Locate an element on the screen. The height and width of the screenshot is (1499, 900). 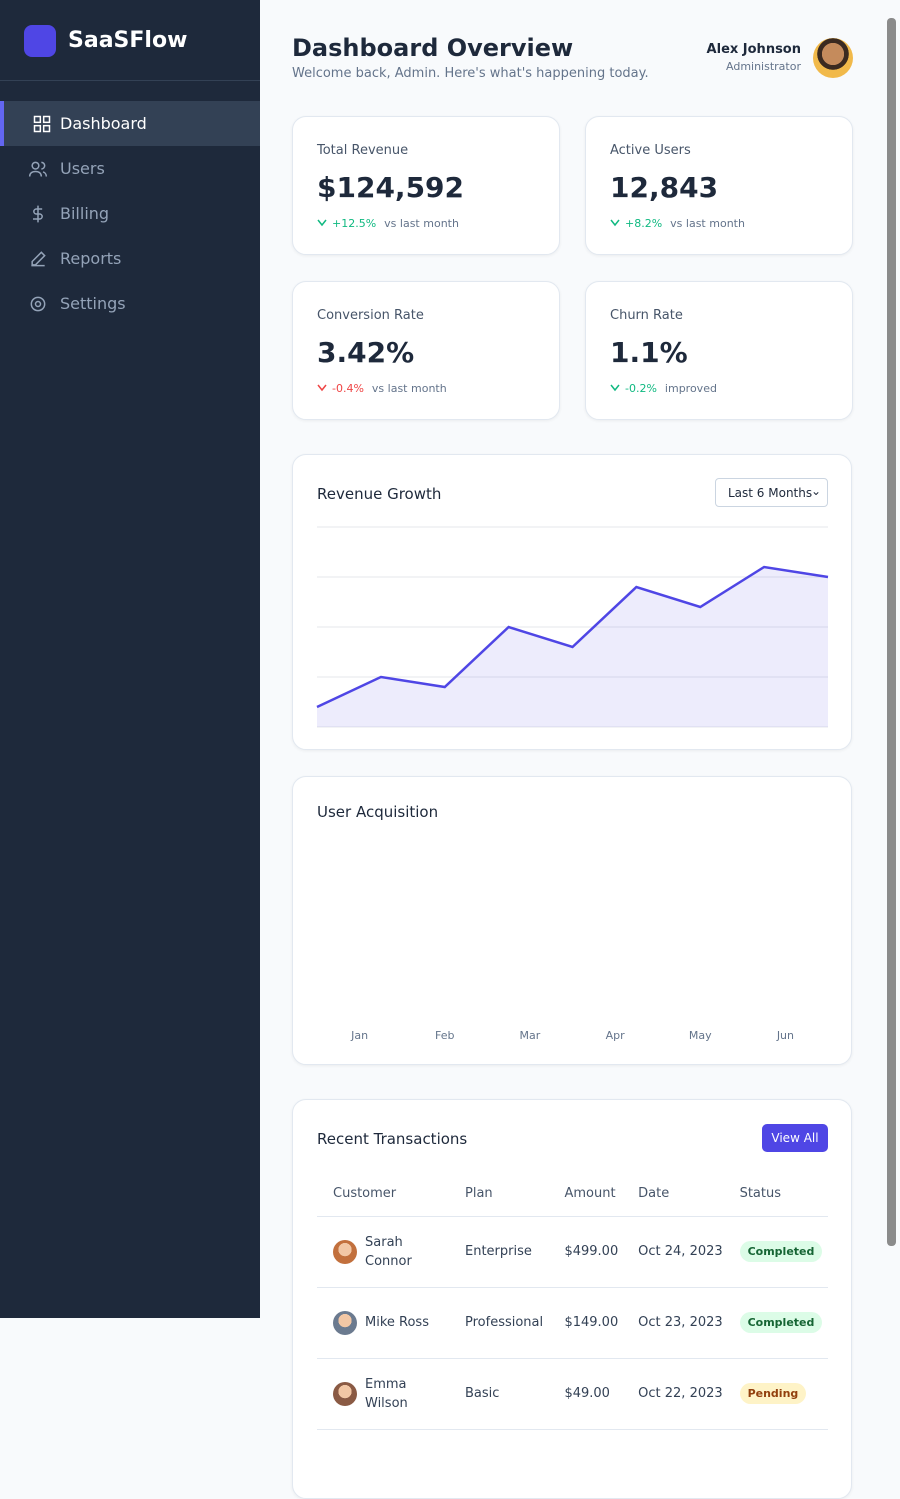
acquisition-chart: Jan Feb Mar Apr May Jun is located at coordinates (572, 1035).